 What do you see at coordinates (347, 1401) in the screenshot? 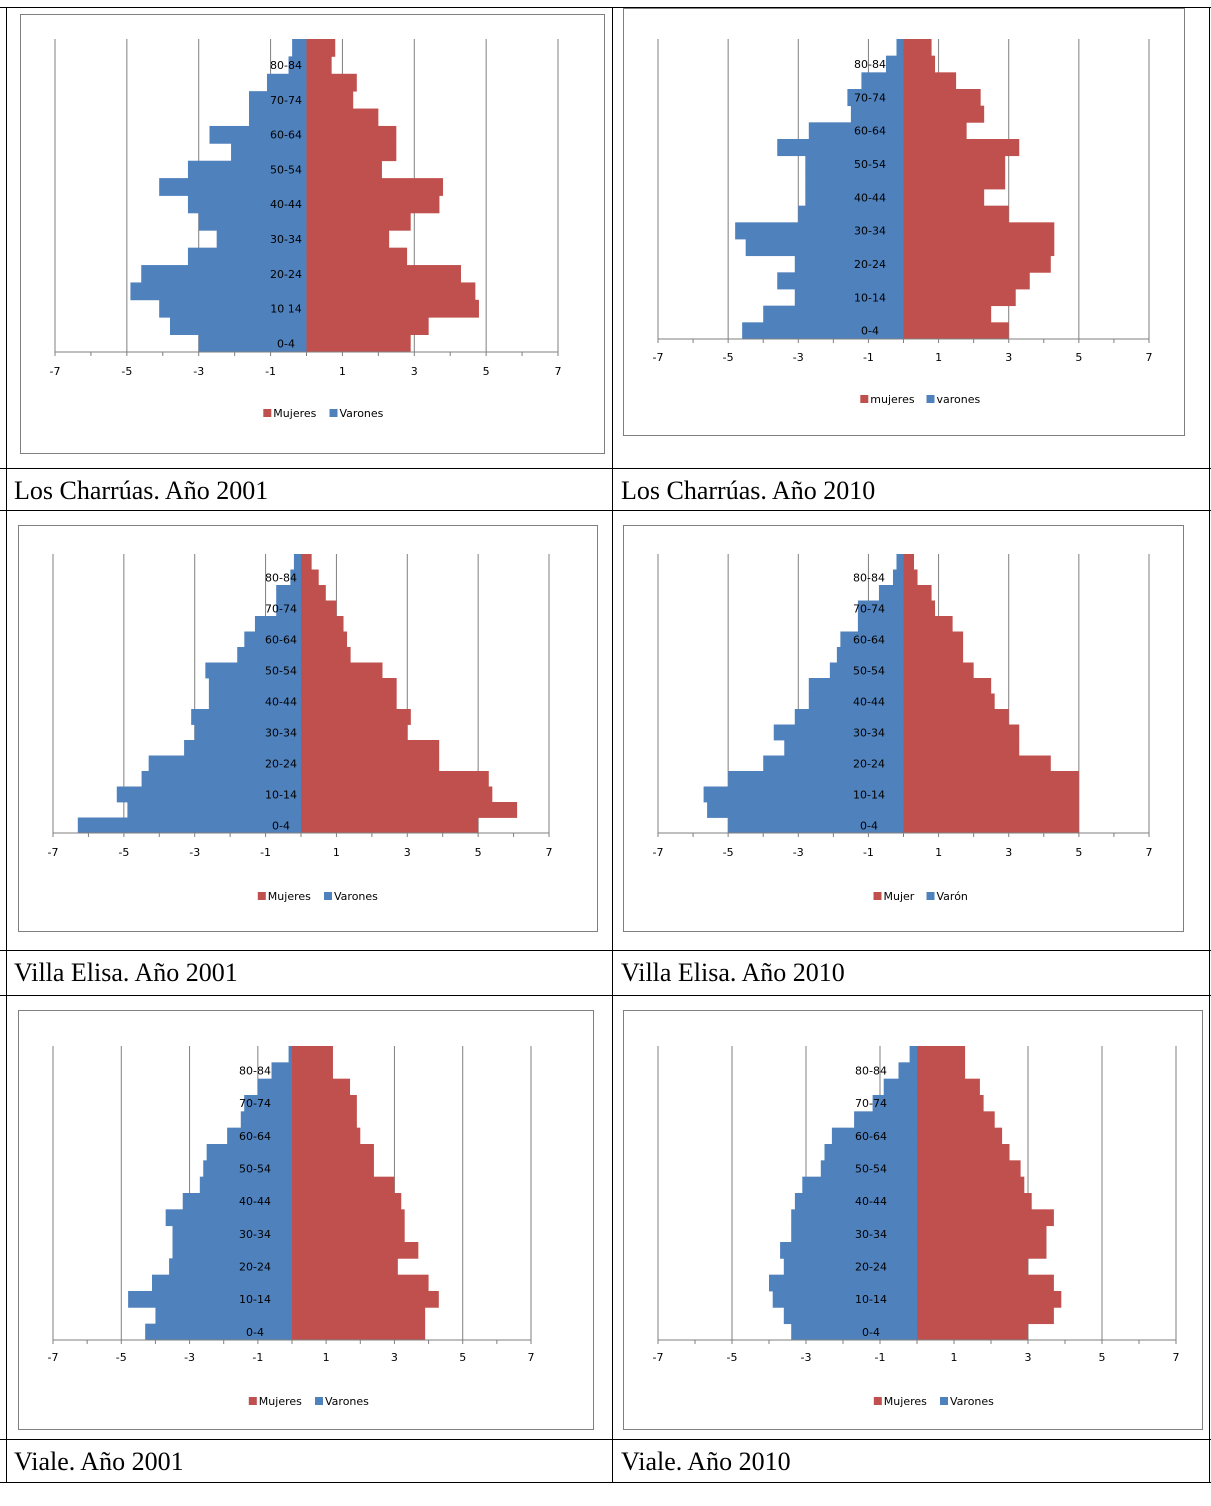
I see `legend-label-men: Varones` at bounding box center [347, 1401].